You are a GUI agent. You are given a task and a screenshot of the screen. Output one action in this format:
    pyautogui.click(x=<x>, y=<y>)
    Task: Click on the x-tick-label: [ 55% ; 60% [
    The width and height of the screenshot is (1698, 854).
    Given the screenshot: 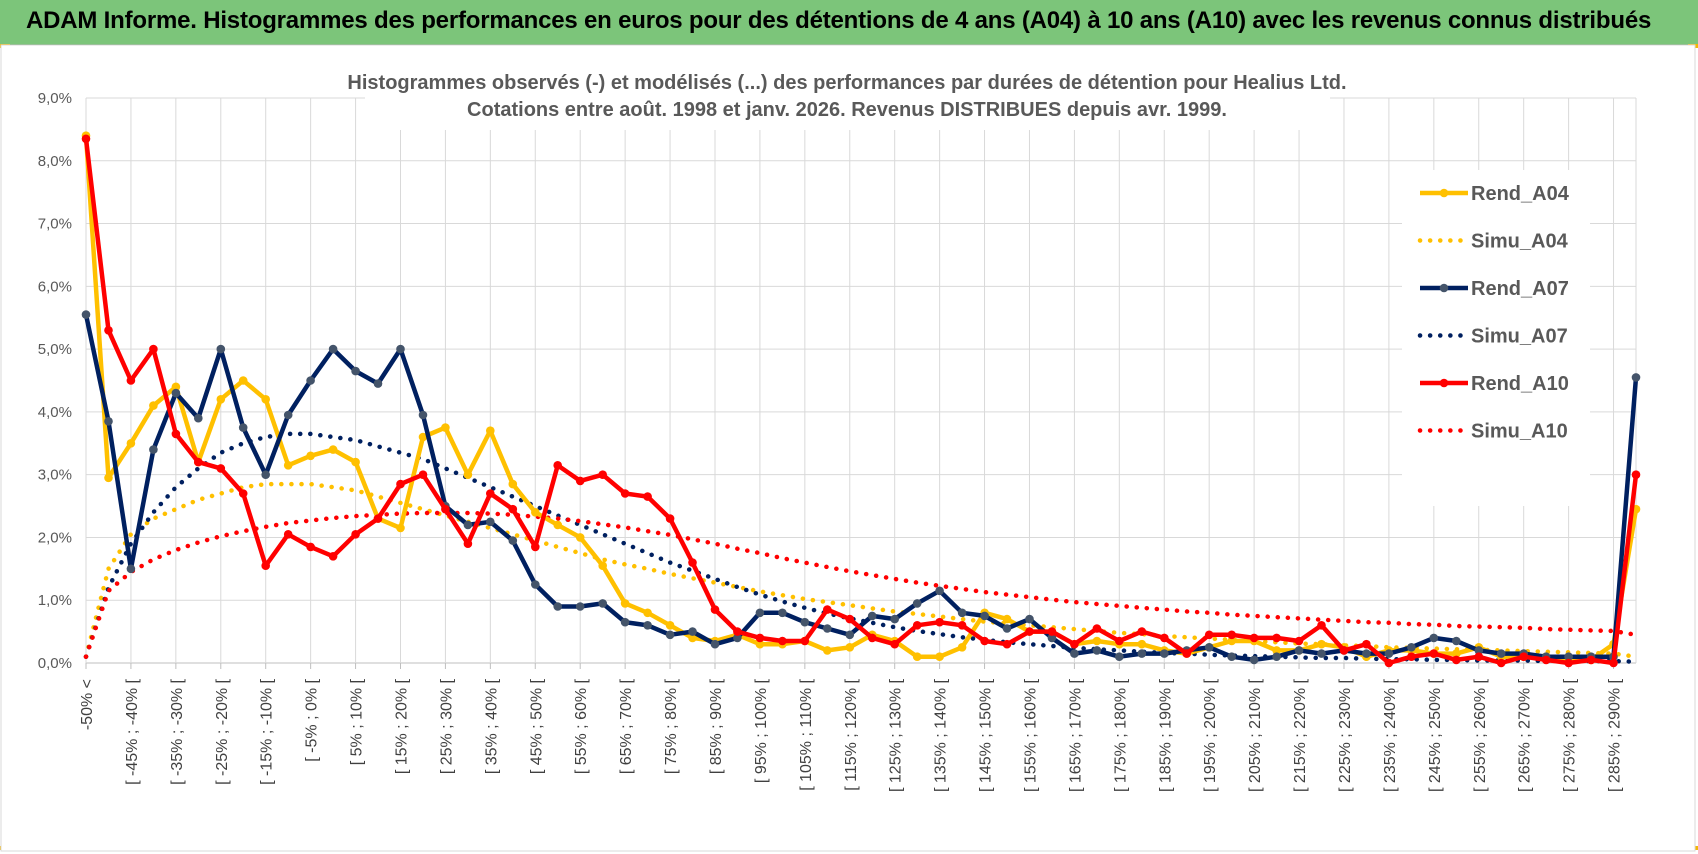 What is the action you would take?
    pyautogui.click(x=581, y=726)
    